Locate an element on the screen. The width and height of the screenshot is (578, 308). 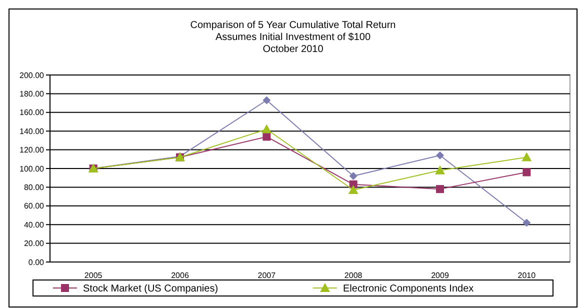
y-tick-label: 0.00 is located at coordinates (36, 262).